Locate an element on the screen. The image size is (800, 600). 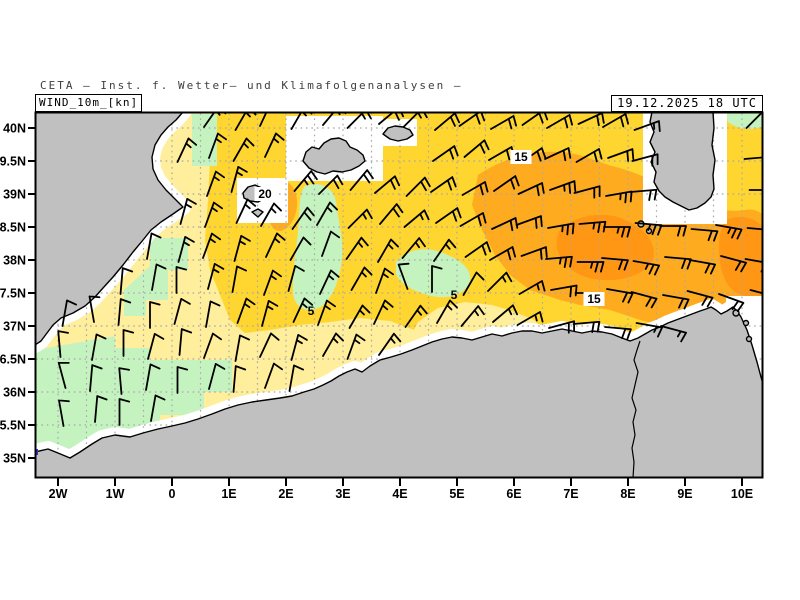
svg-text: 38N is located at coordinates (14, 261).